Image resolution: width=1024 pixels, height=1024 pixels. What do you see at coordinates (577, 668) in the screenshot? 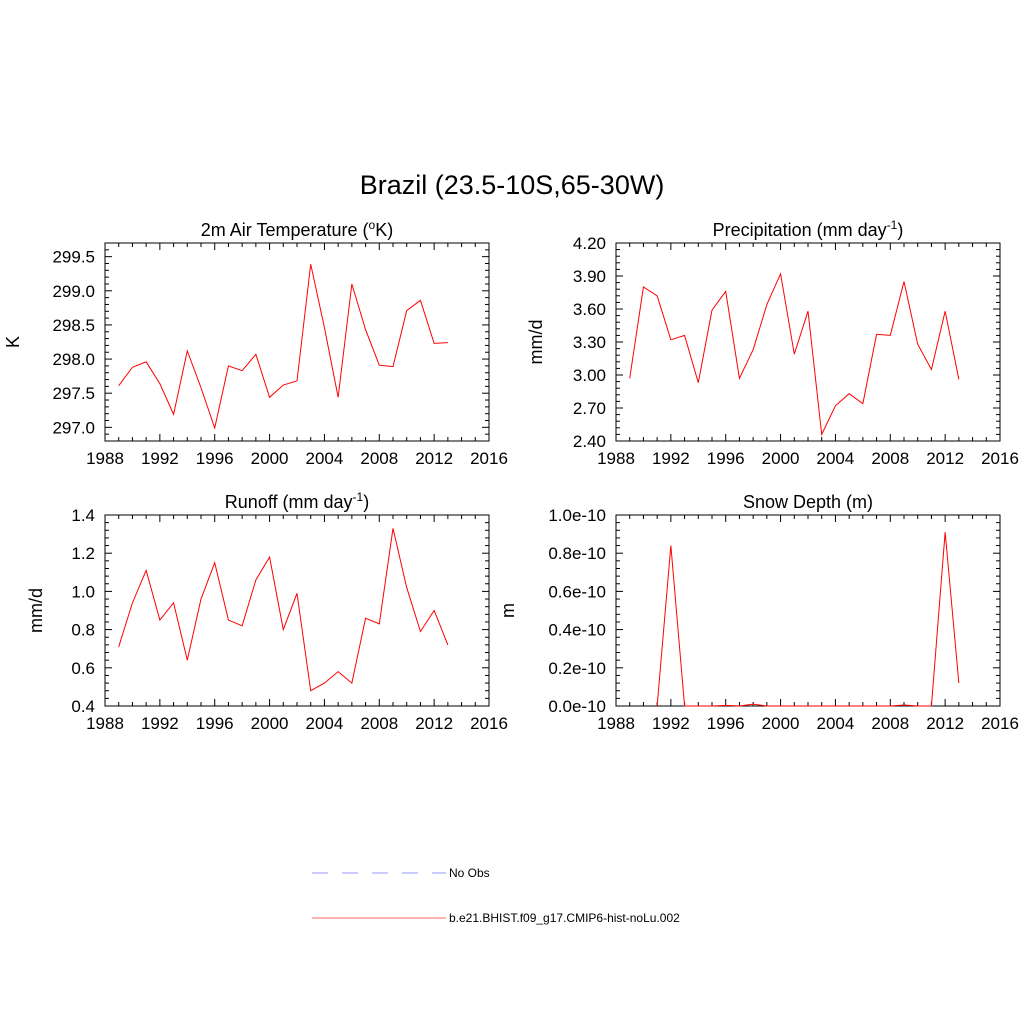
I see `y-tick-label: 0.2e-10` at bounding box center [577, 668].